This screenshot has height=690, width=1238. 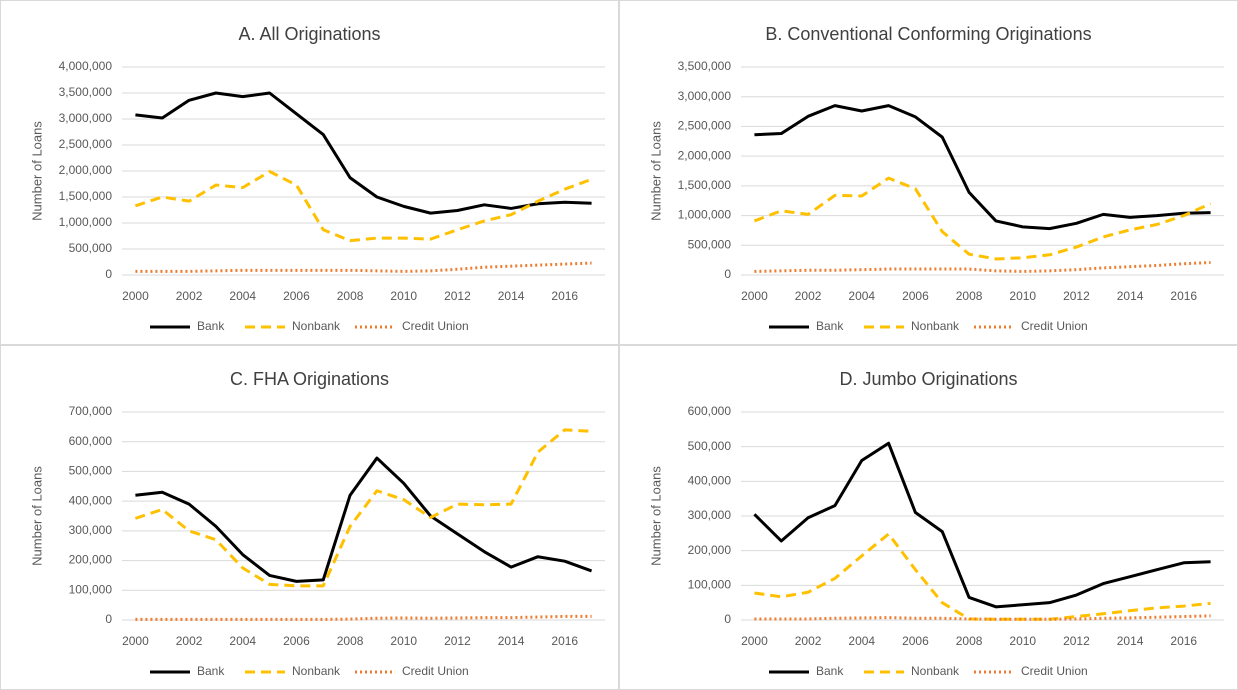 I want to click on chart-title: C. FHA Originations, so click(x=309, y=379).